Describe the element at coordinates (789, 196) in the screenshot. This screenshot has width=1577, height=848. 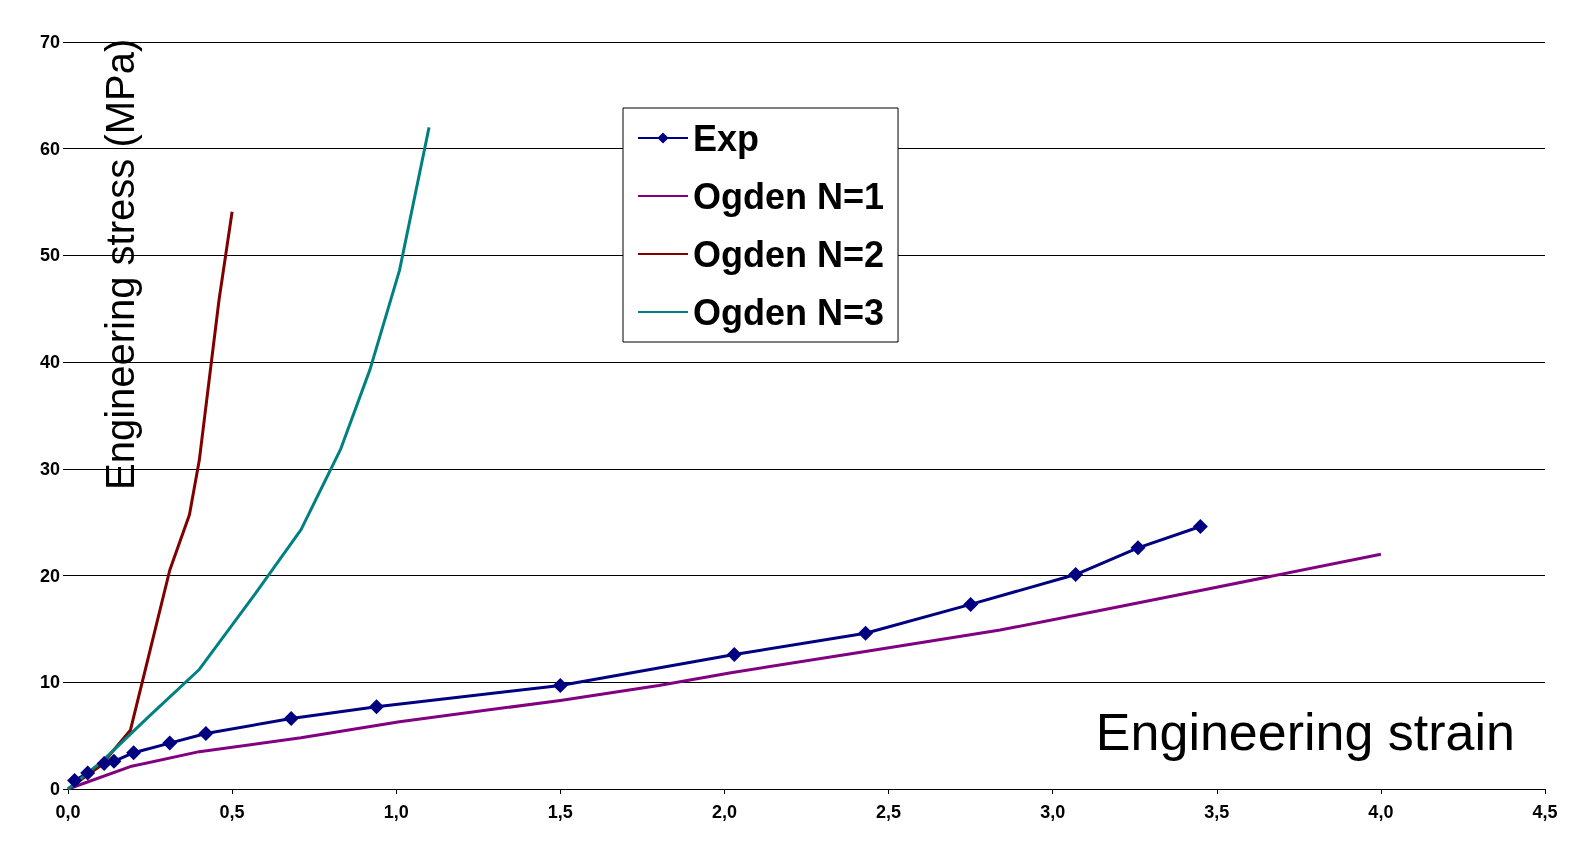
I see `legend-label: Ogden N=1` at that location.